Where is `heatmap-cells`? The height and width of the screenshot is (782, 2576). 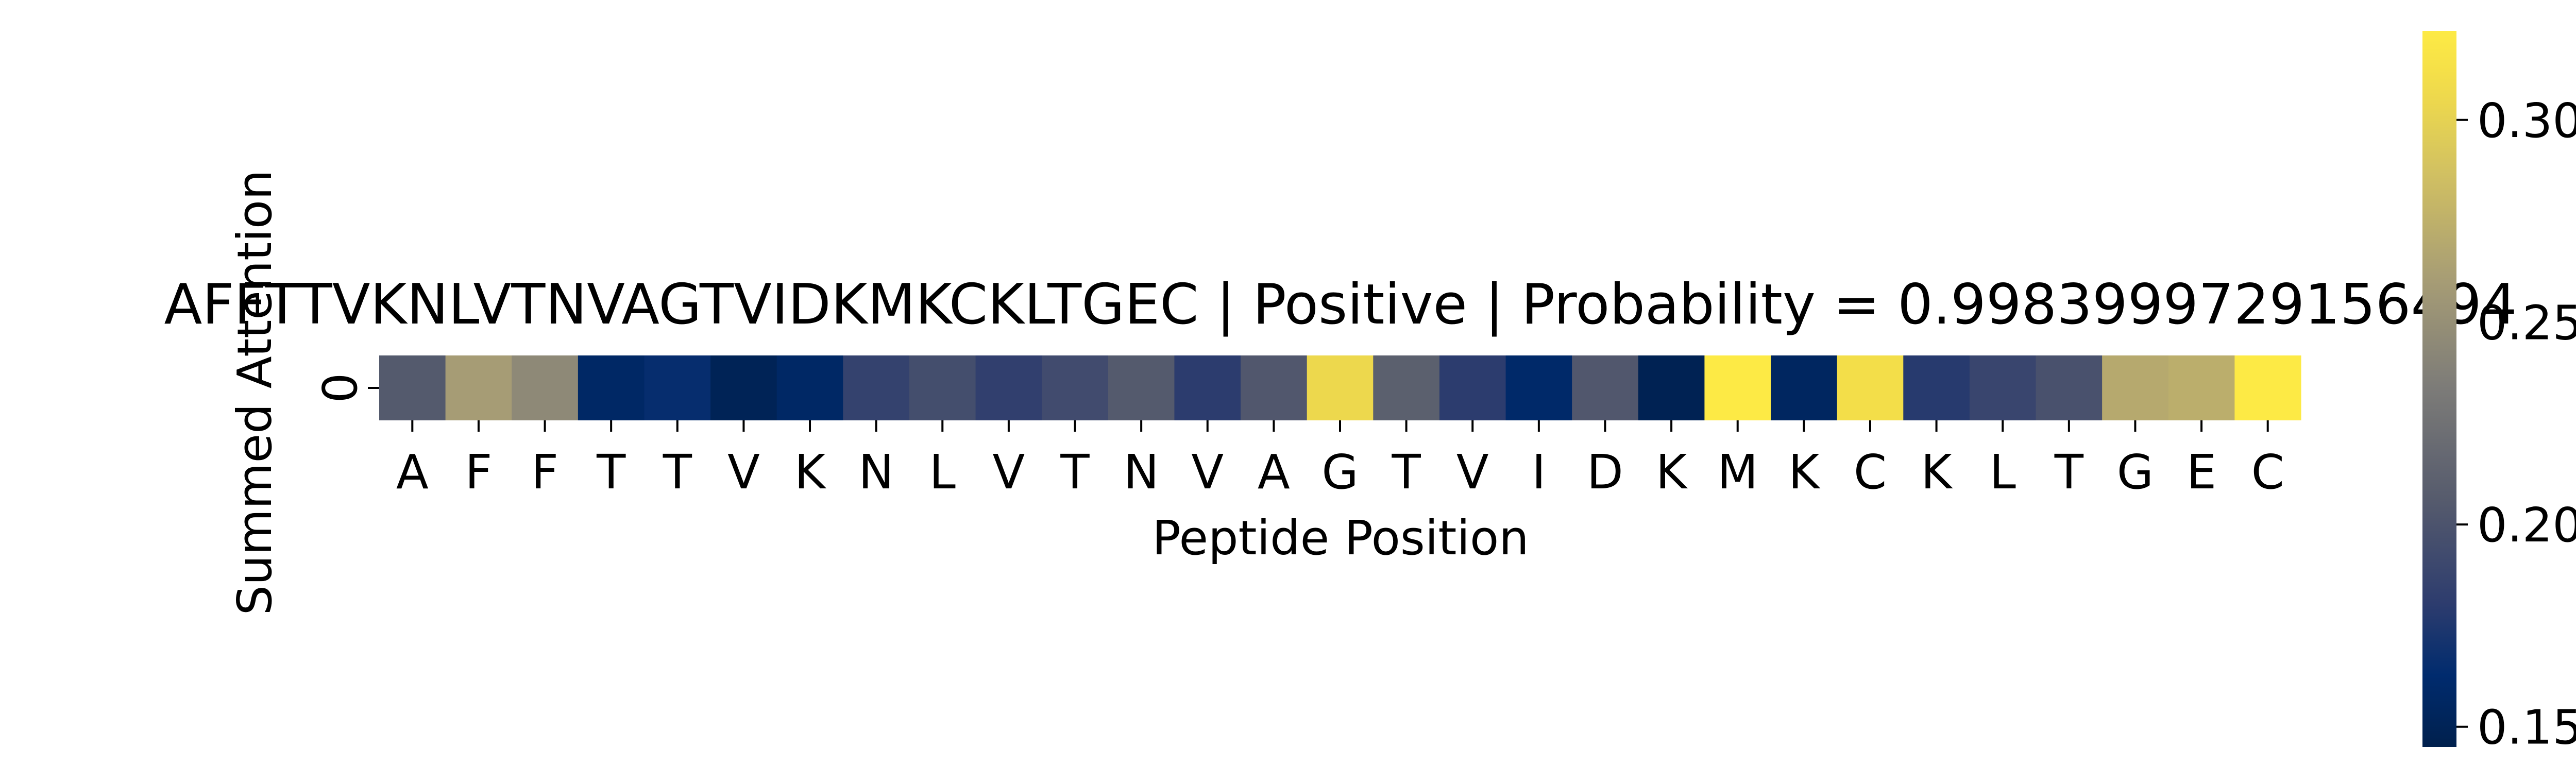 heatmap-cells is located at coordinates (1340, 387).